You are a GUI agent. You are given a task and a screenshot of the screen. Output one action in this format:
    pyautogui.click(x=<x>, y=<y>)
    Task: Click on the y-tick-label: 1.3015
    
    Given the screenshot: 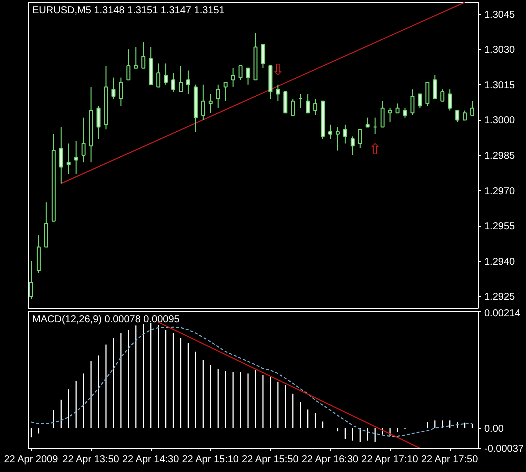 What is the action you would take?
    pyautogui.click(x=500, y=86)
    